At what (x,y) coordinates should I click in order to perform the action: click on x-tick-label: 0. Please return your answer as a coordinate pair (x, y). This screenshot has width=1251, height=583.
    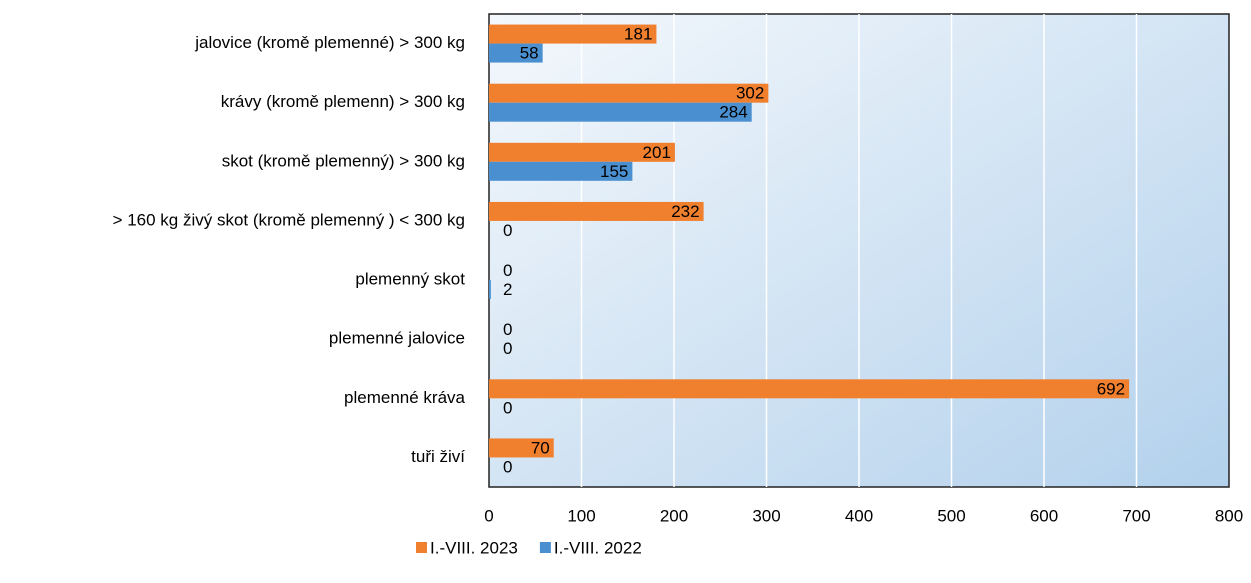
    Looking at the image, I should click on (488, 515).